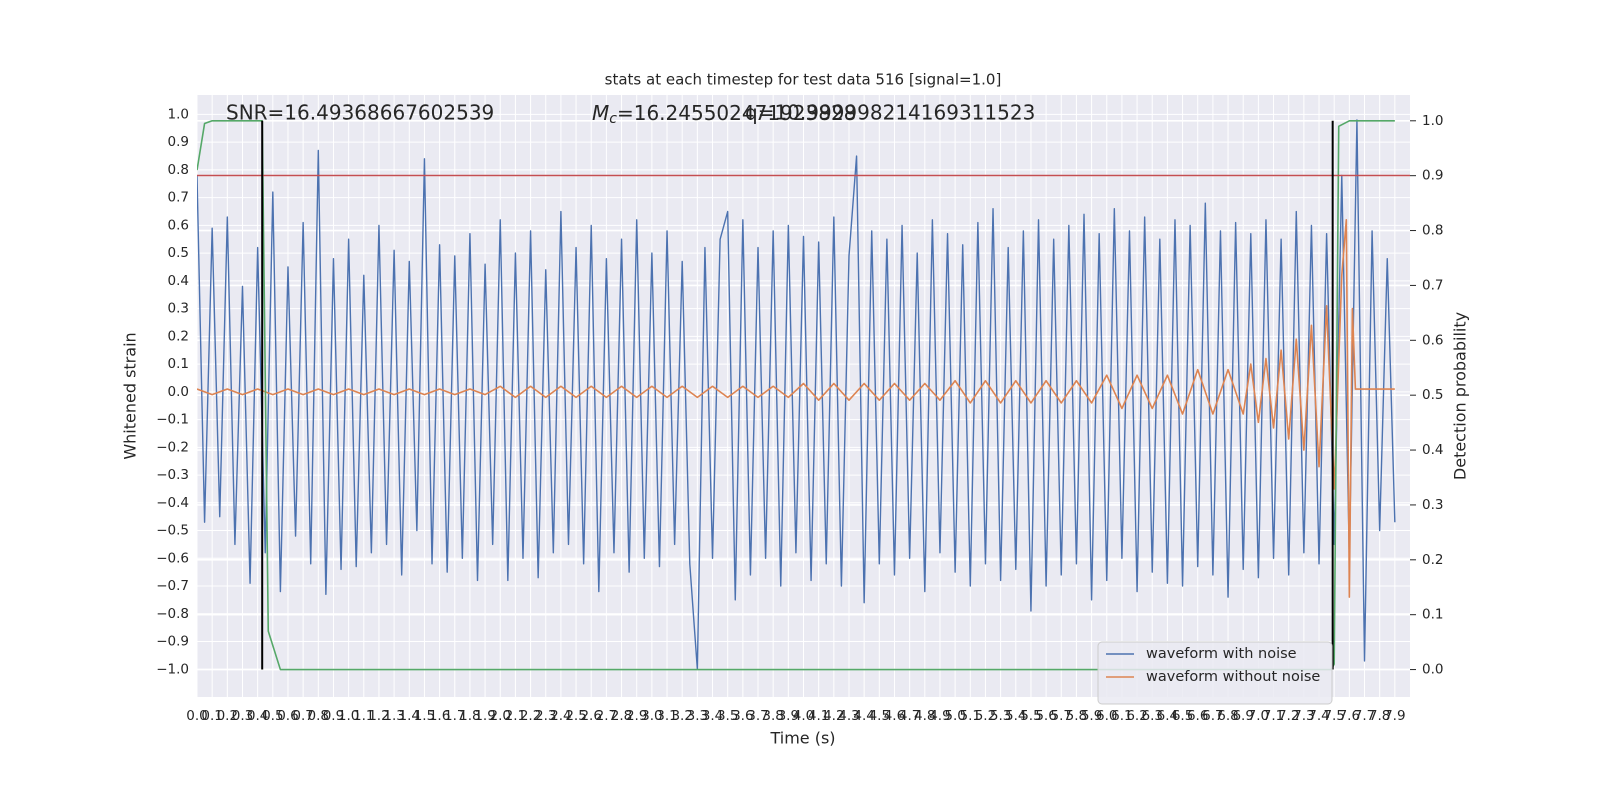 The width and height of the screenshot is (1600, 804). I want to click on x-tick-label: 3.1, so click(666, 716).